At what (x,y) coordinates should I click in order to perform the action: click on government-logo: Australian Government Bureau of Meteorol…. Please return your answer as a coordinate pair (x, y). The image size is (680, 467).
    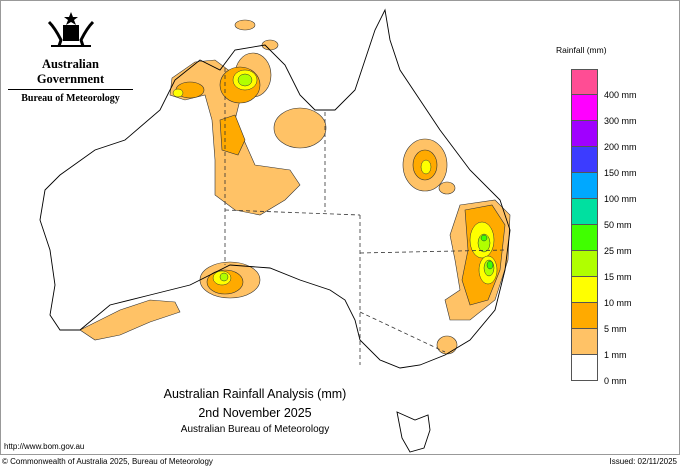
    Looking at the image, I should click on (70, 57).